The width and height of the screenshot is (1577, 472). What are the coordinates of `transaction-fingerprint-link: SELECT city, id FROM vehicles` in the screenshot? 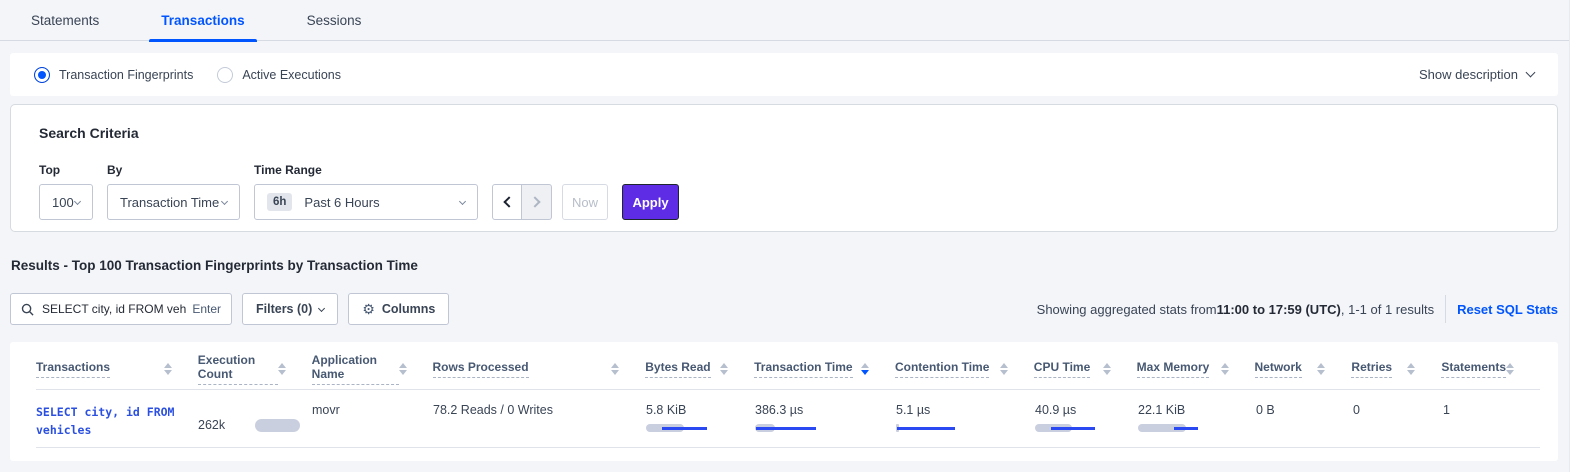 It's located at (105, 421).